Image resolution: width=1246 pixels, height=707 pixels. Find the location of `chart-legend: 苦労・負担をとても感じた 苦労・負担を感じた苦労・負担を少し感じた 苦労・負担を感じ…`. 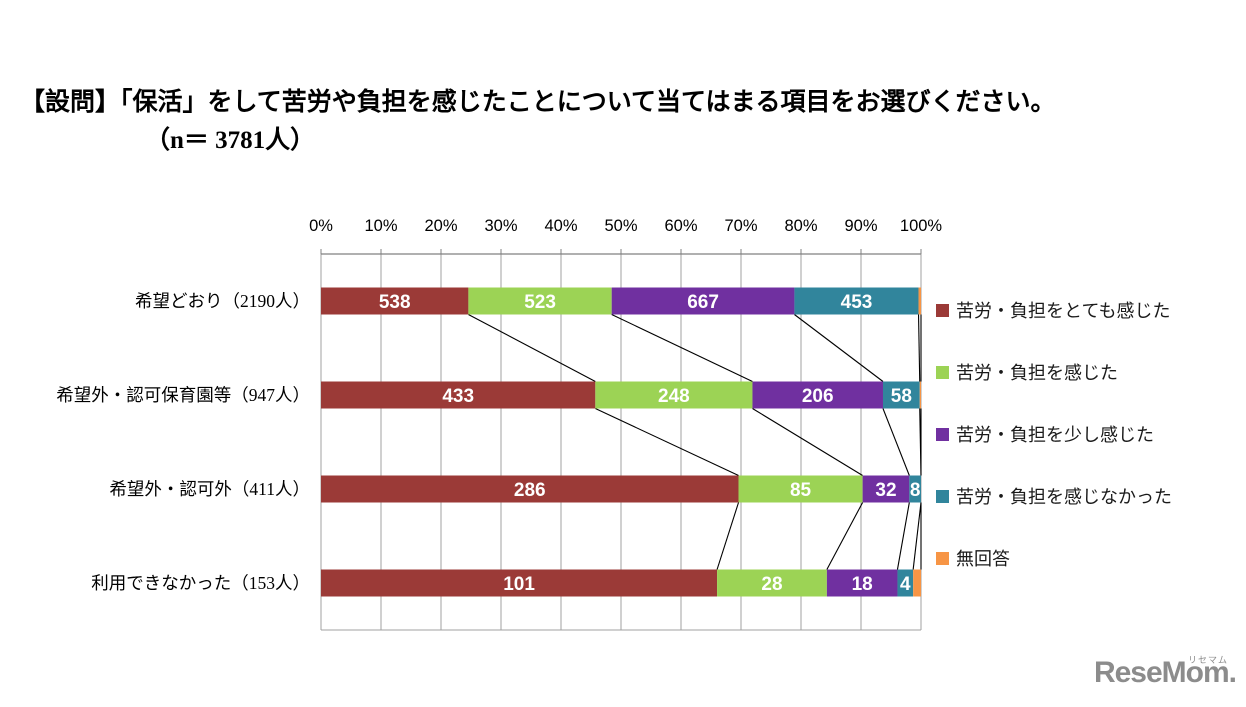

chart-legend: 苦労・負担をとても感じた 苦労・負担を感じた苦労・負担を少し感じた 苦労・負担を感じ… is located at coordinates (1054, 455).